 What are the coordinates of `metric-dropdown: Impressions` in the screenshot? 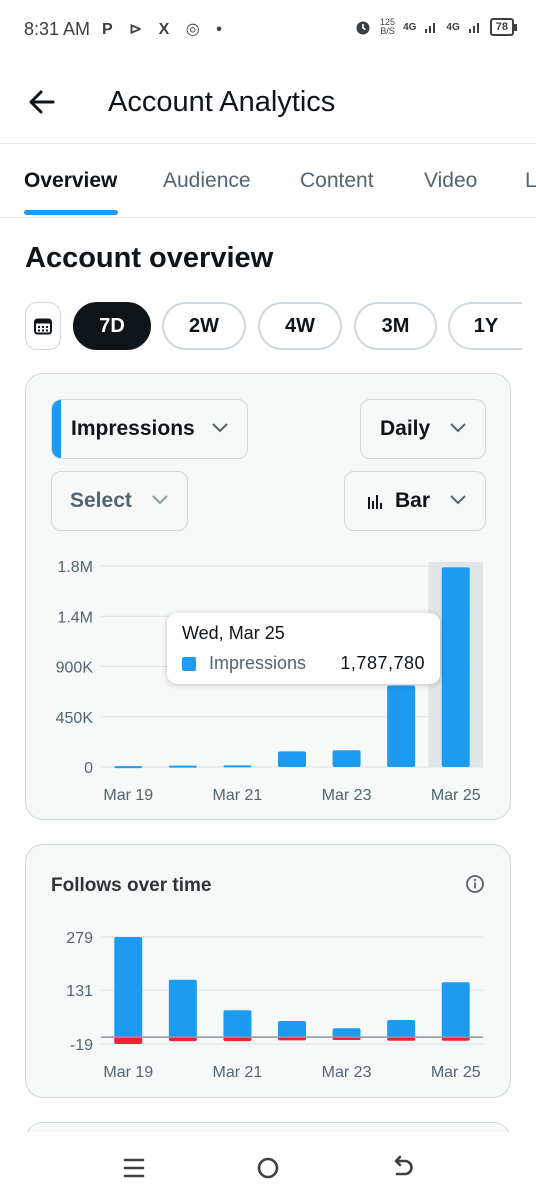 It's located at (149, 429).